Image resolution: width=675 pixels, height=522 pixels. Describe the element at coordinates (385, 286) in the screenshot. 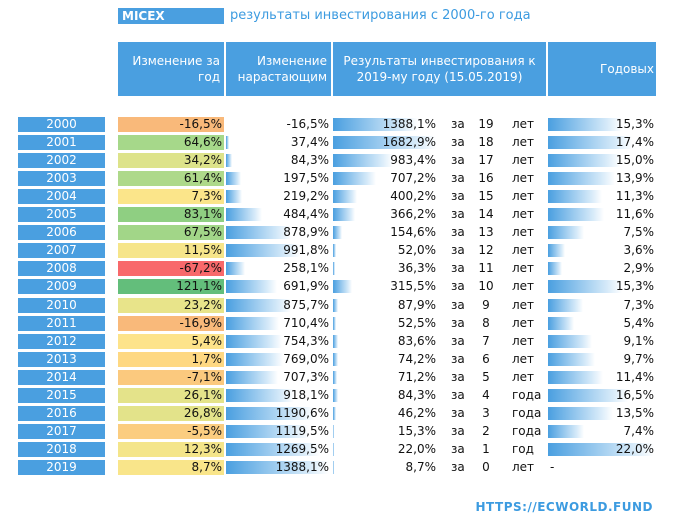

I see `result-cell: 315,5%` at that location.